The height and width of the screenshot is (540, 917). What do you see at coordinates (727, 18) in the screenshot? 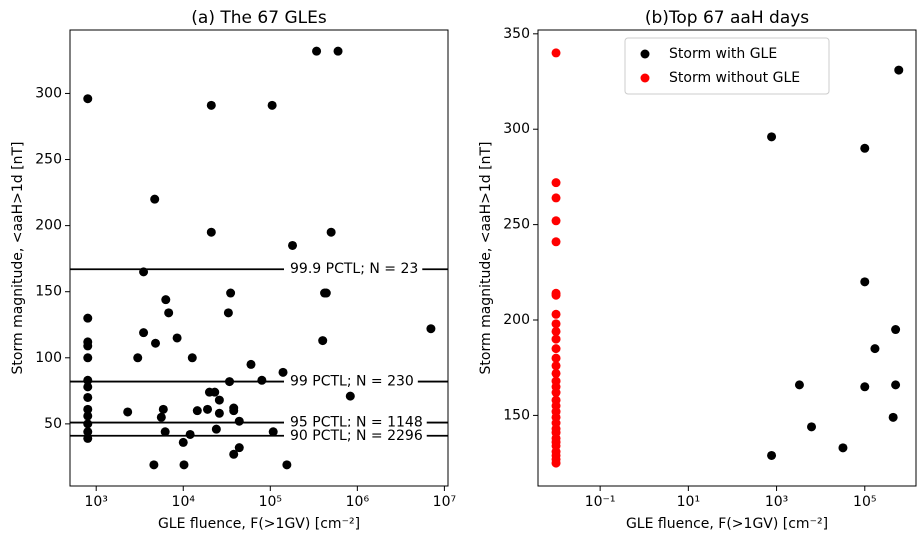
I see `chart-title: (b)Top 67 aaH days` at bounding box center [727, 18].